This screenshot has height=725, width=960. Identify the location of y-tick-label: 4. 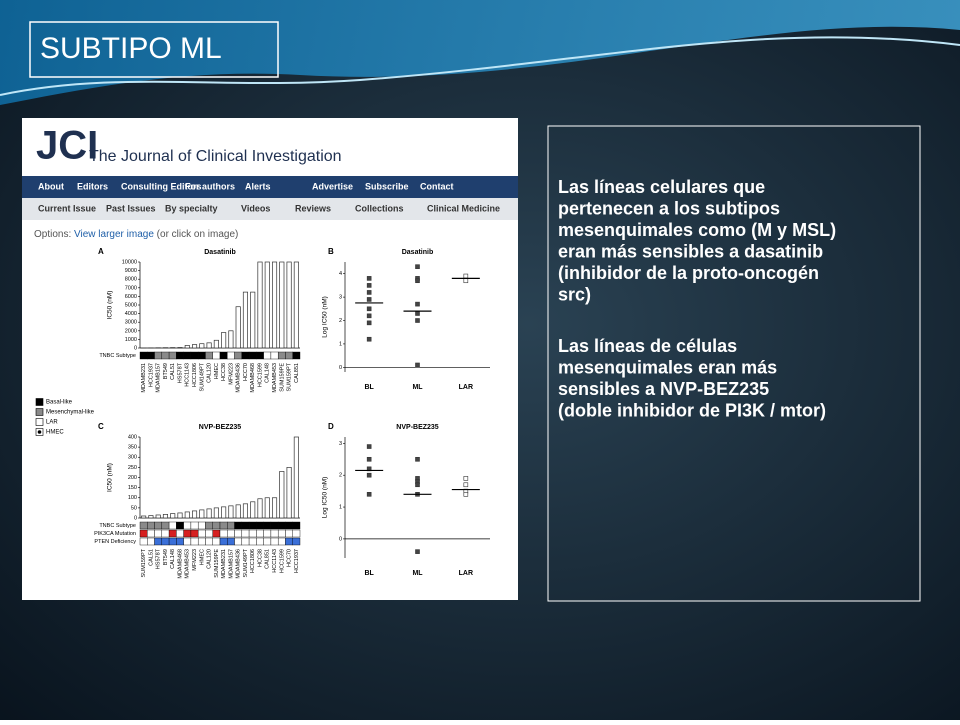
(340, 274).